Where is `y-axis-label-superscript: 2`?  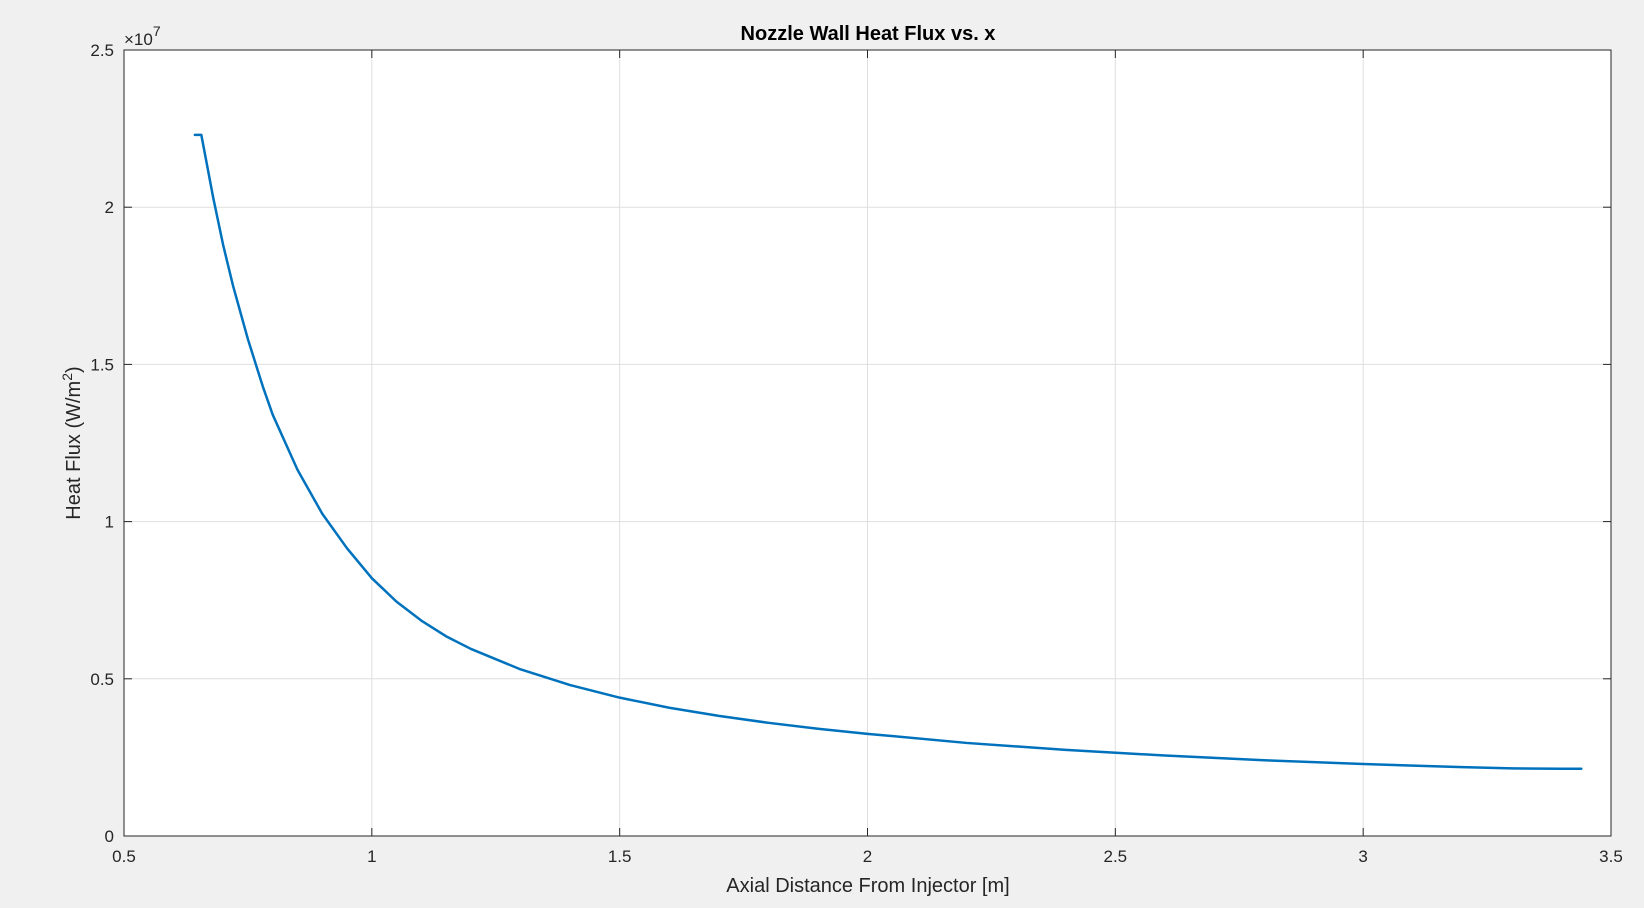
y-axis-label-superscript: 2 is located at coordinates (67, 377).